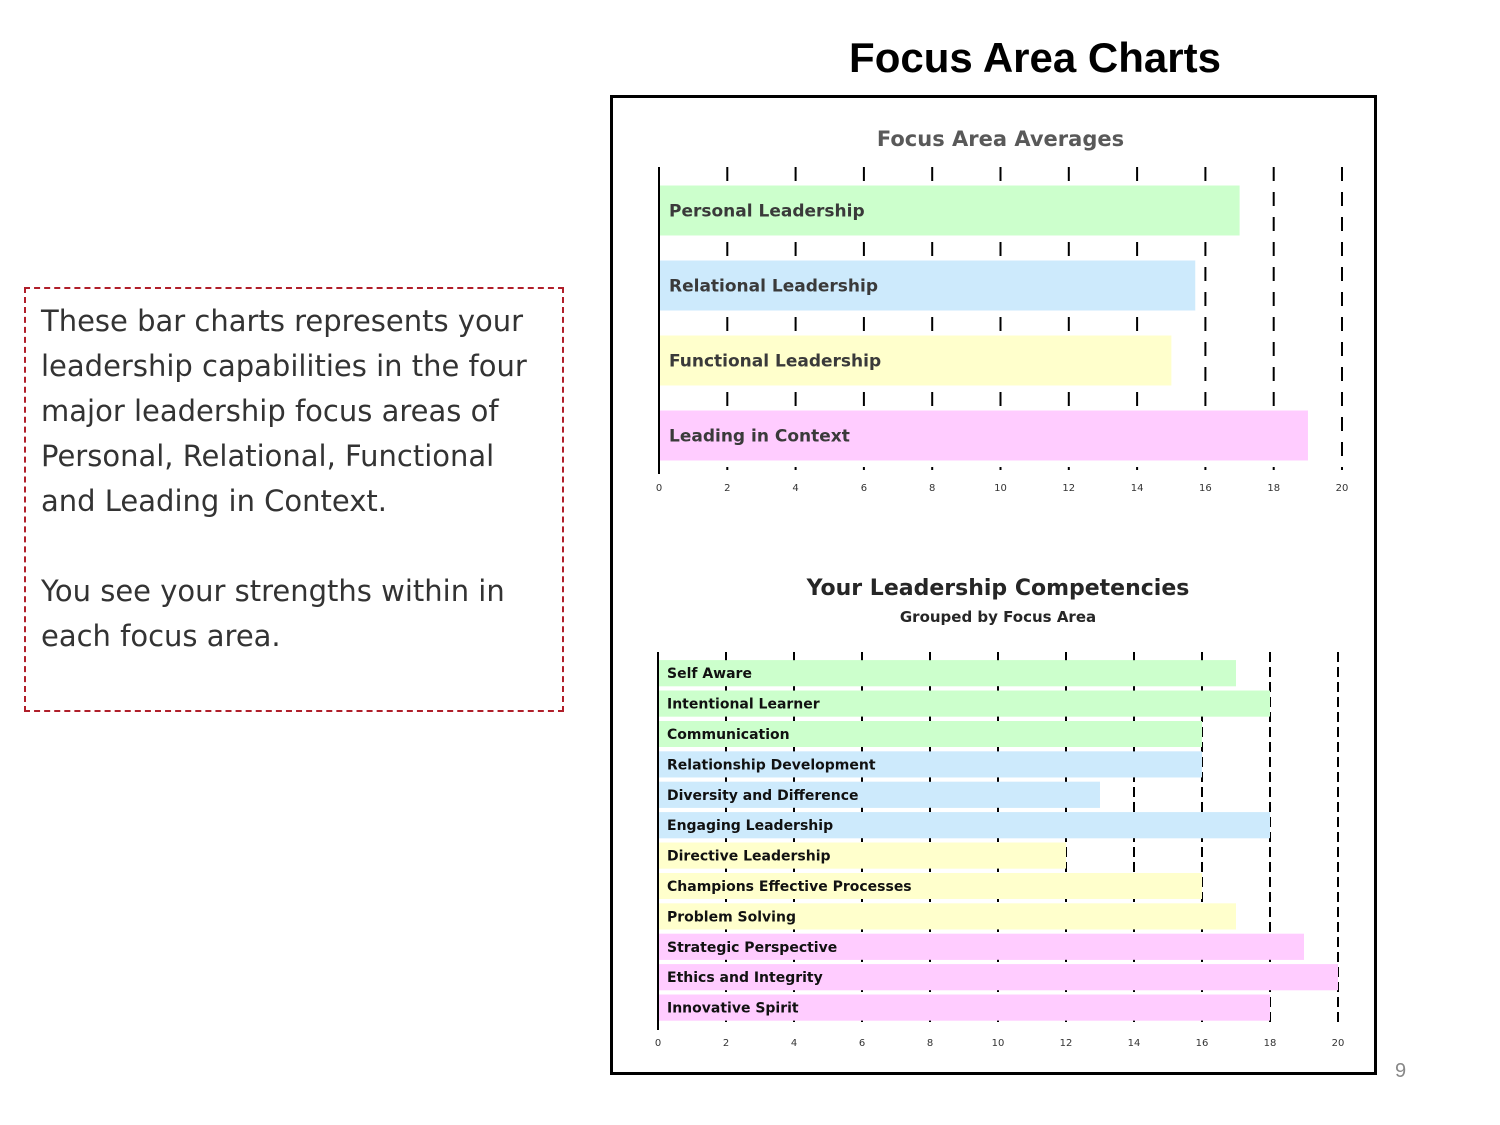 The width and height of the screenshot is (1500, 1125). Describe the element at coordinates (294, 546) in the screenshot. I see `paragraph-spacer` at that location.